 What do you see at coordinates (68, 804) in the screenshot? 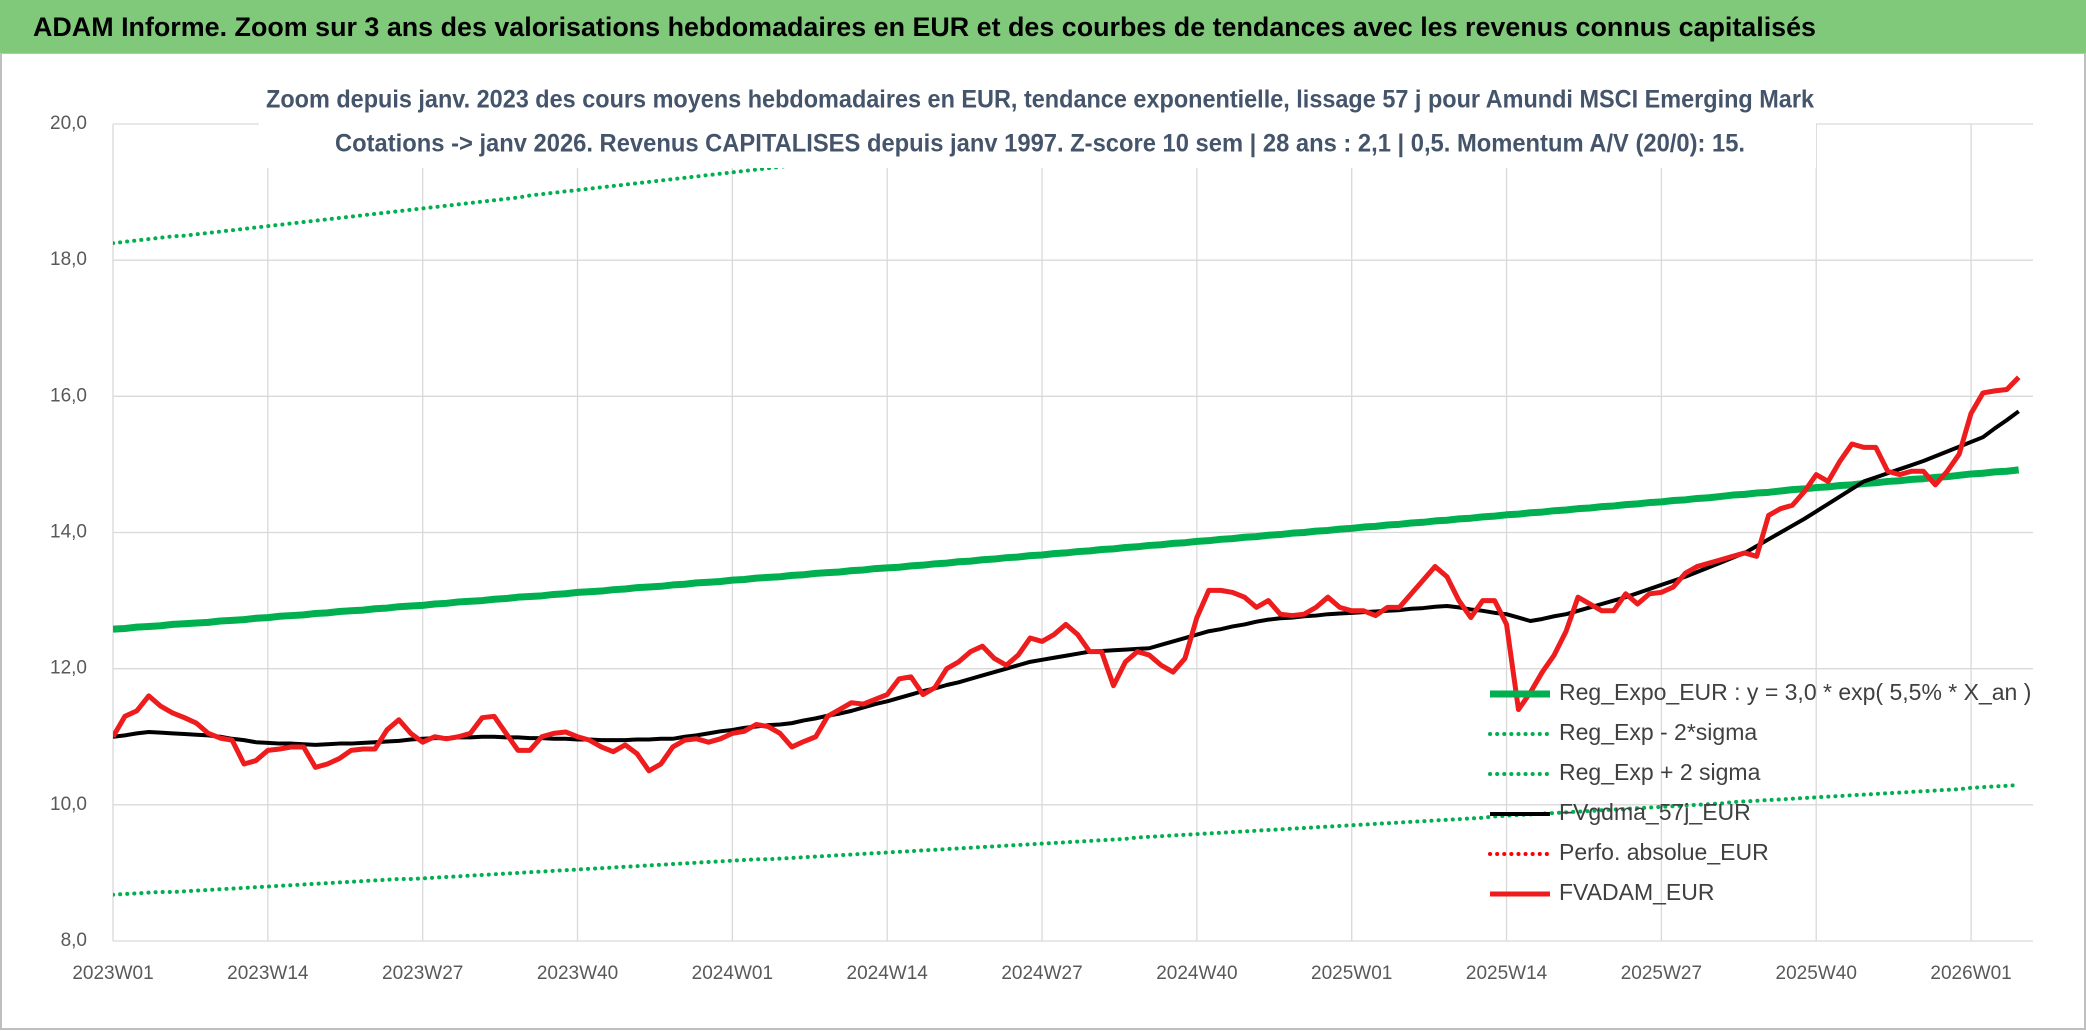
I see `y-tick-label: 10,0` at bounding box center [68, 804].